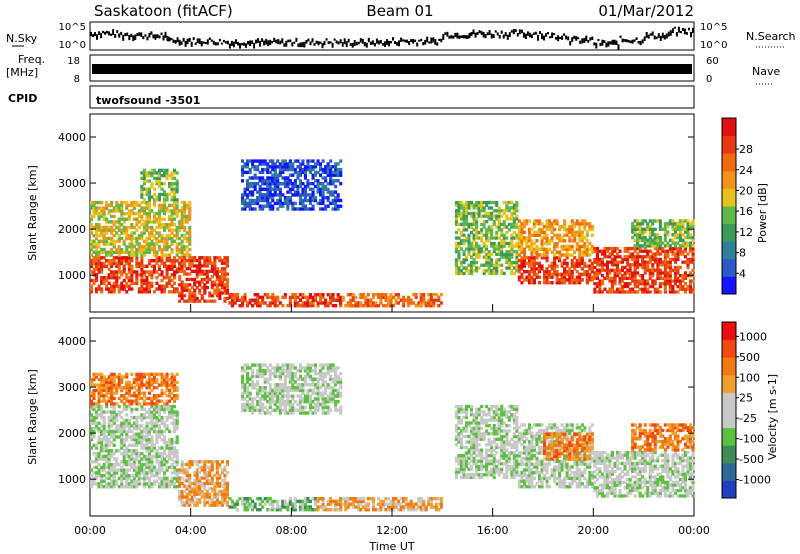 The height and width of the screenshot is (554, 800). I want to click on site-title: Saskatoon (fitACF), so click(163, 11).